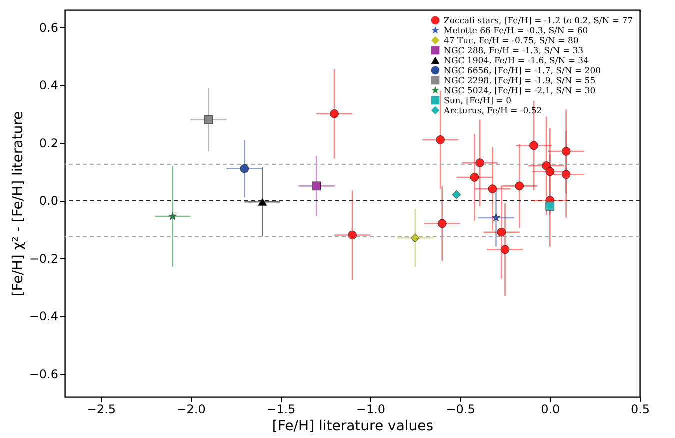 Image resolution: width=675 pixels, height=438 pixels. What do you see at coordinates (43, 259) in the screenshot?
I see `y-tick-label: −0.2` at bounding box center [43, 259].